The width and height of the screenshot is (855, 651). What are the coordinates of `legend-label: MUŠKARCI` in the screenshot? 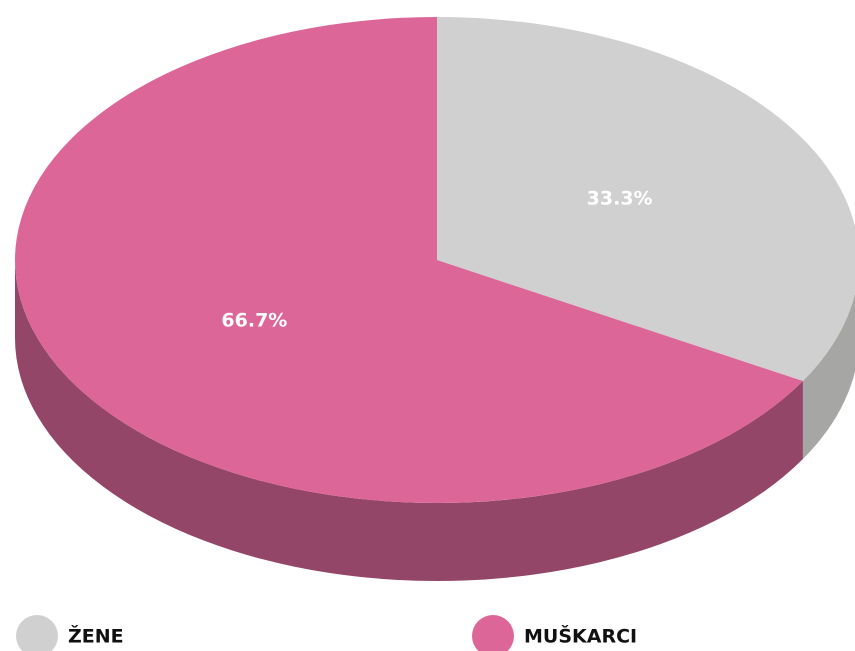 It's located at (580, 636).